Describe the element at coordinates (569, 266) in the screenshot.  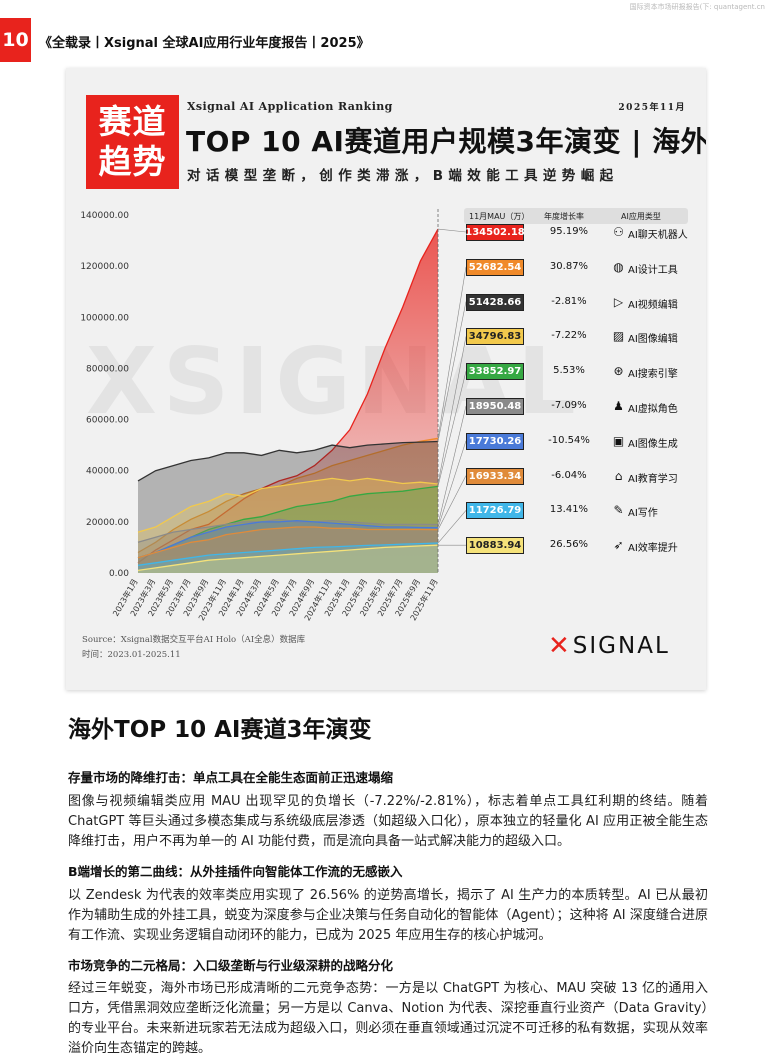
I see `growth-rate: 30.87%` at that location.